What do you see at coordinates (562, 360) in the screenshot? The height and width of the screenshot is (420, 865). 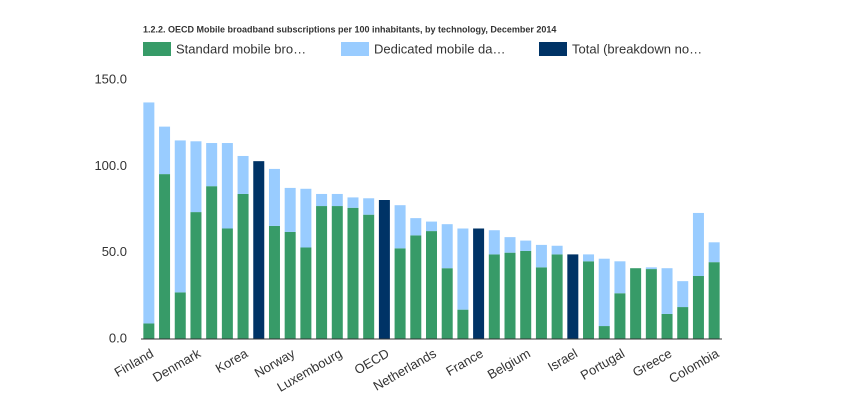 I see `x-tick-label: Israel` at bounding box center [562, 360].